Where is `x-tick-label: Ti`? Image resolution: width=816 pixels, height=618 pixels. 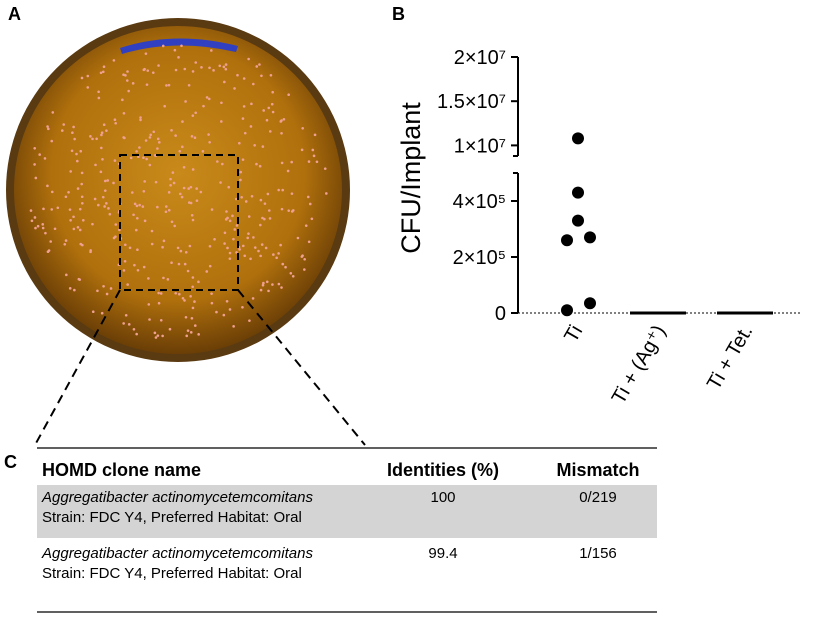
x-tick-label: Ti is located at coordinates (573, 334).